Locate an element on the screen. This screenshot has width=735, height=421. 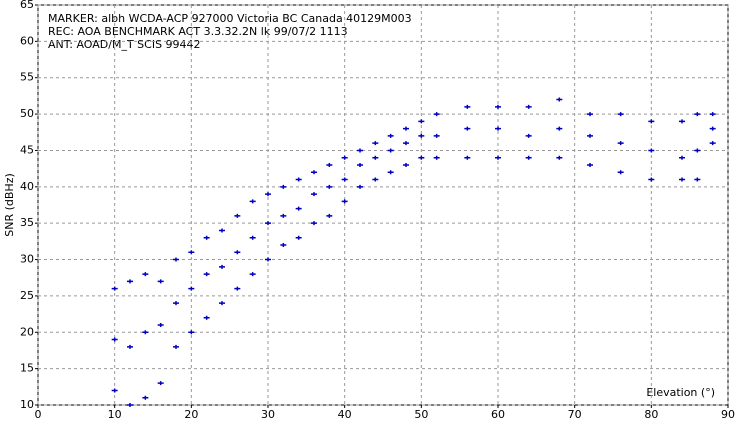
x-tick-label: 0 is located at coordinates (38, 414).